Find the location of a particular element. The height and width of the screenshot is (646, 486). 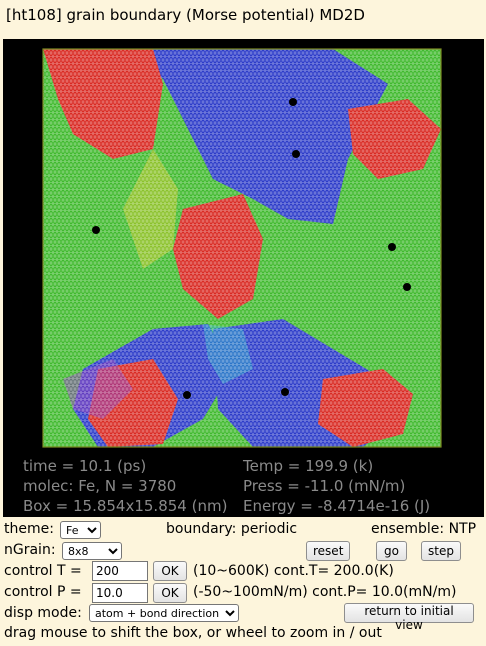

t-range-text: (10~600K) cont.T= 200.0(K) is located at coordinates (293, 571).